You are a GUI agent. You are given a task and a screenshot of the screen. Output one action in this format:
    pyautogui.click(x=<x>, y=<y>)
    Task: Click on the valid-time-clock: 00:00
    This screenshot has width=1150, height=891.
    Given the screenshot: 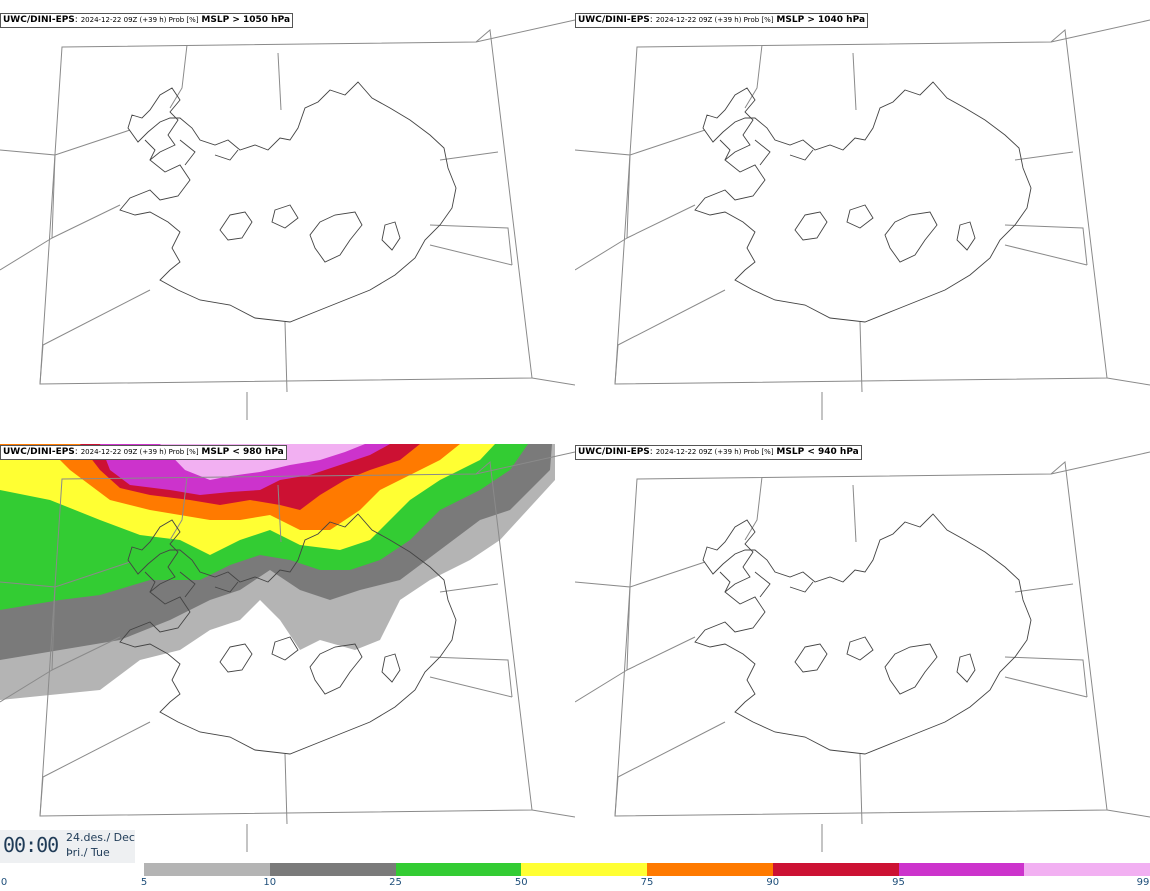 What is the action you would take?
    pyautogui.click(x=31, y=845)
    